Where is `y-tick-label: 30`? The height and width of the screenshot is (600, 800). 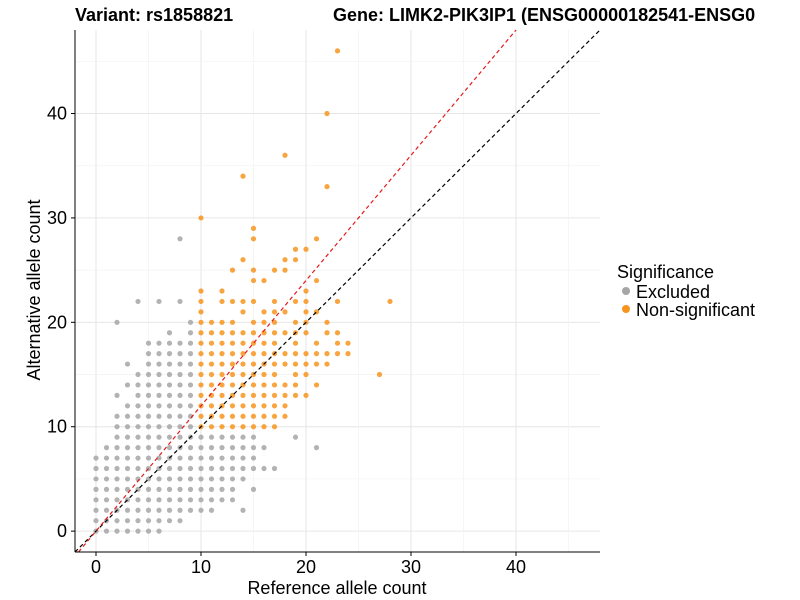 y-tick-label: 30 is located at coordinates (57, 218).